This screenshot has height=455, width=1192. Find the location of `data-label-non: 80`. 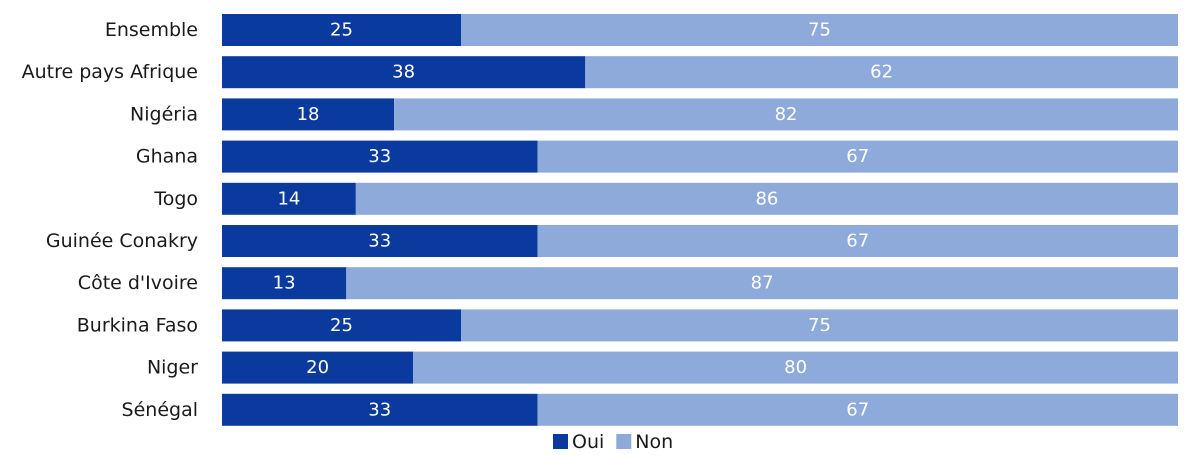

data-label-non: 80 is located at coordinates (795, 367).